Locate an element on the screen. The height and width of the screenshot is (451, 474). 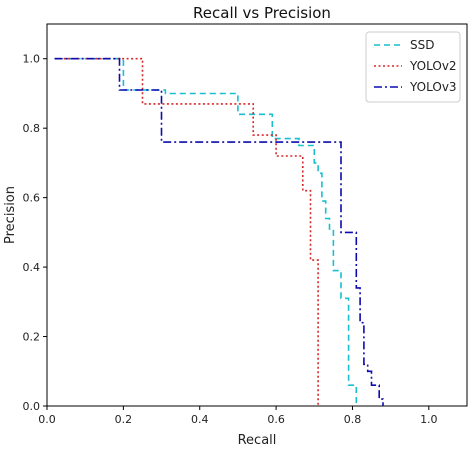
y-tick-label: 1.0 is located at coordinates (32, 59).